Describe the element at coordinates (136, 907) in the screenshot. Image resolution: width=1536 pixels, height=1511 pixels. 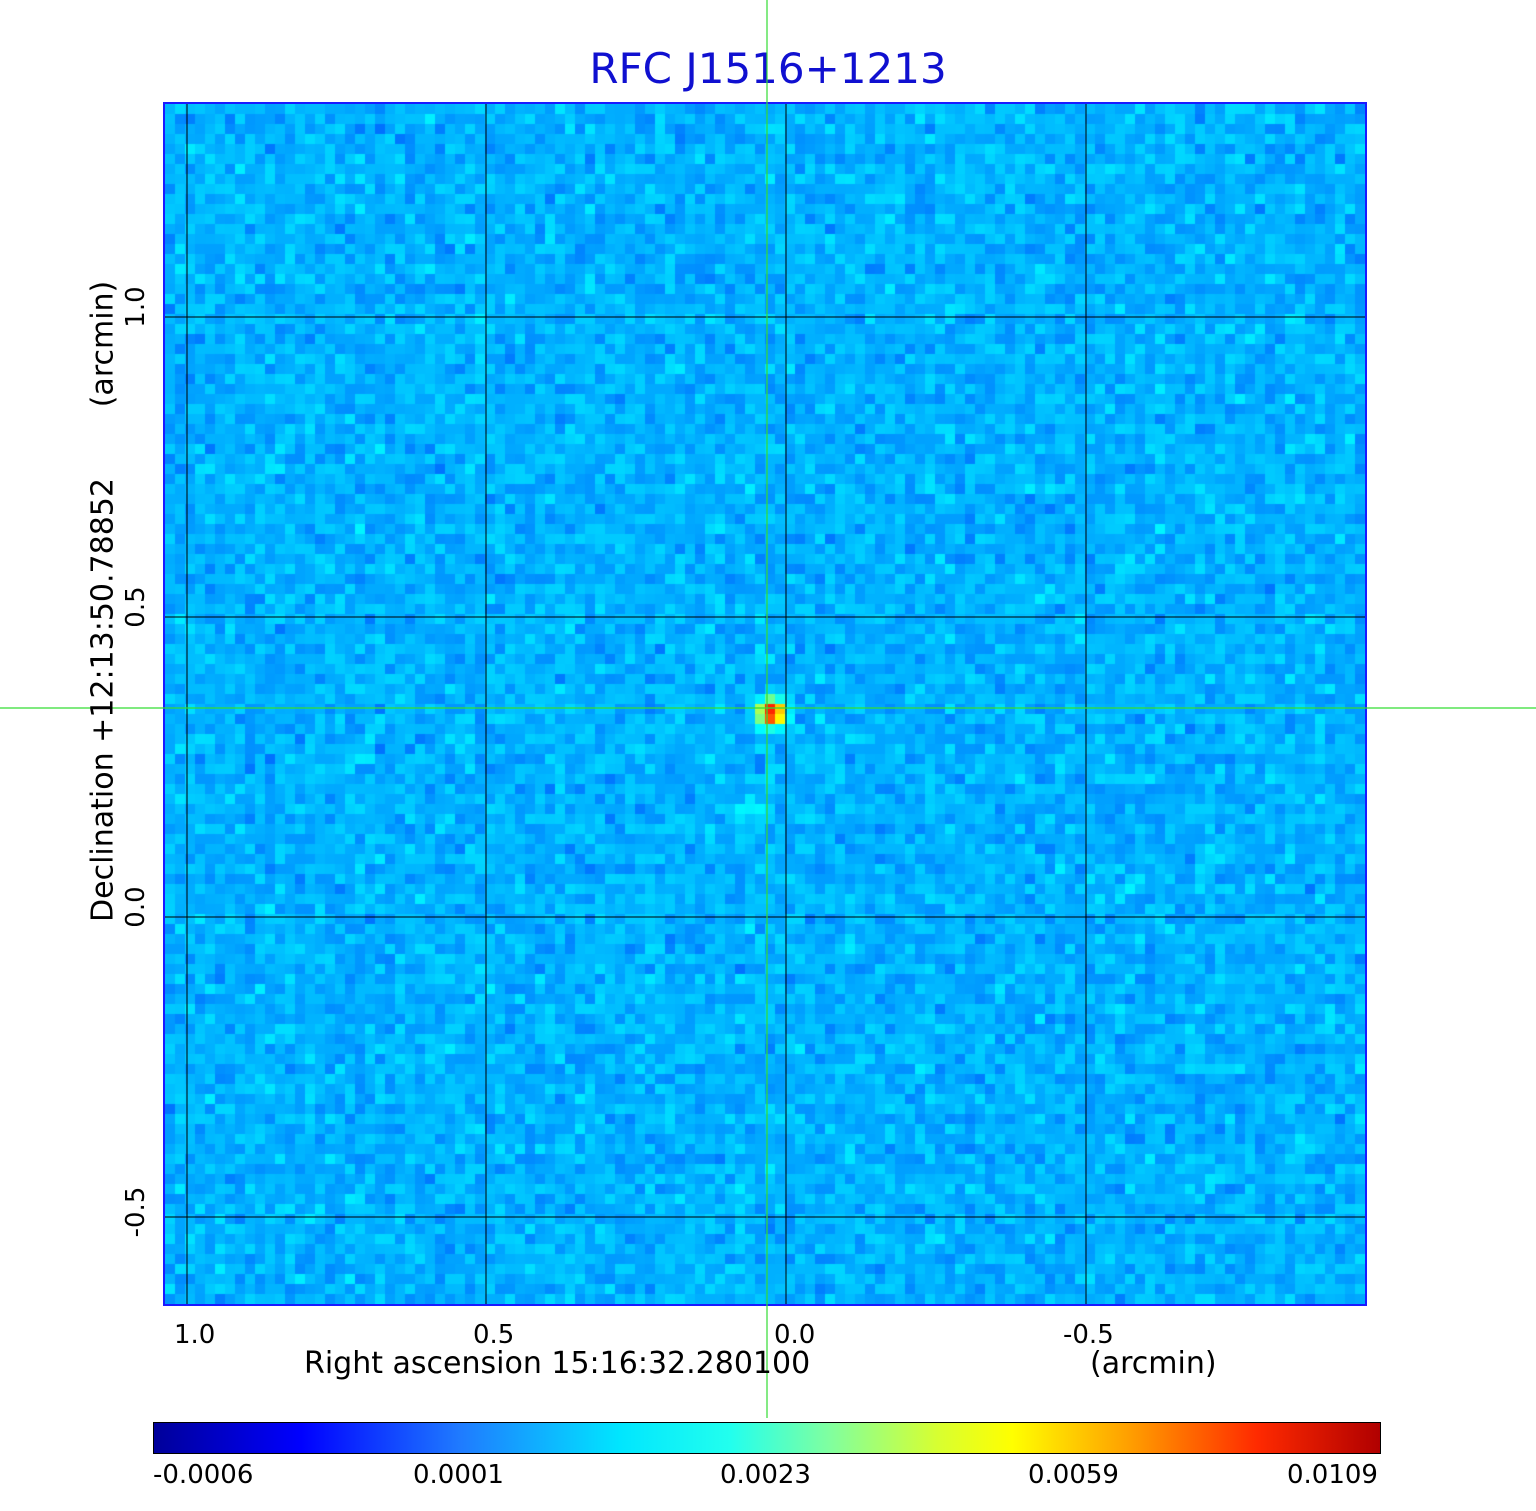
I see `y-tick-label: 0.0` at that location.